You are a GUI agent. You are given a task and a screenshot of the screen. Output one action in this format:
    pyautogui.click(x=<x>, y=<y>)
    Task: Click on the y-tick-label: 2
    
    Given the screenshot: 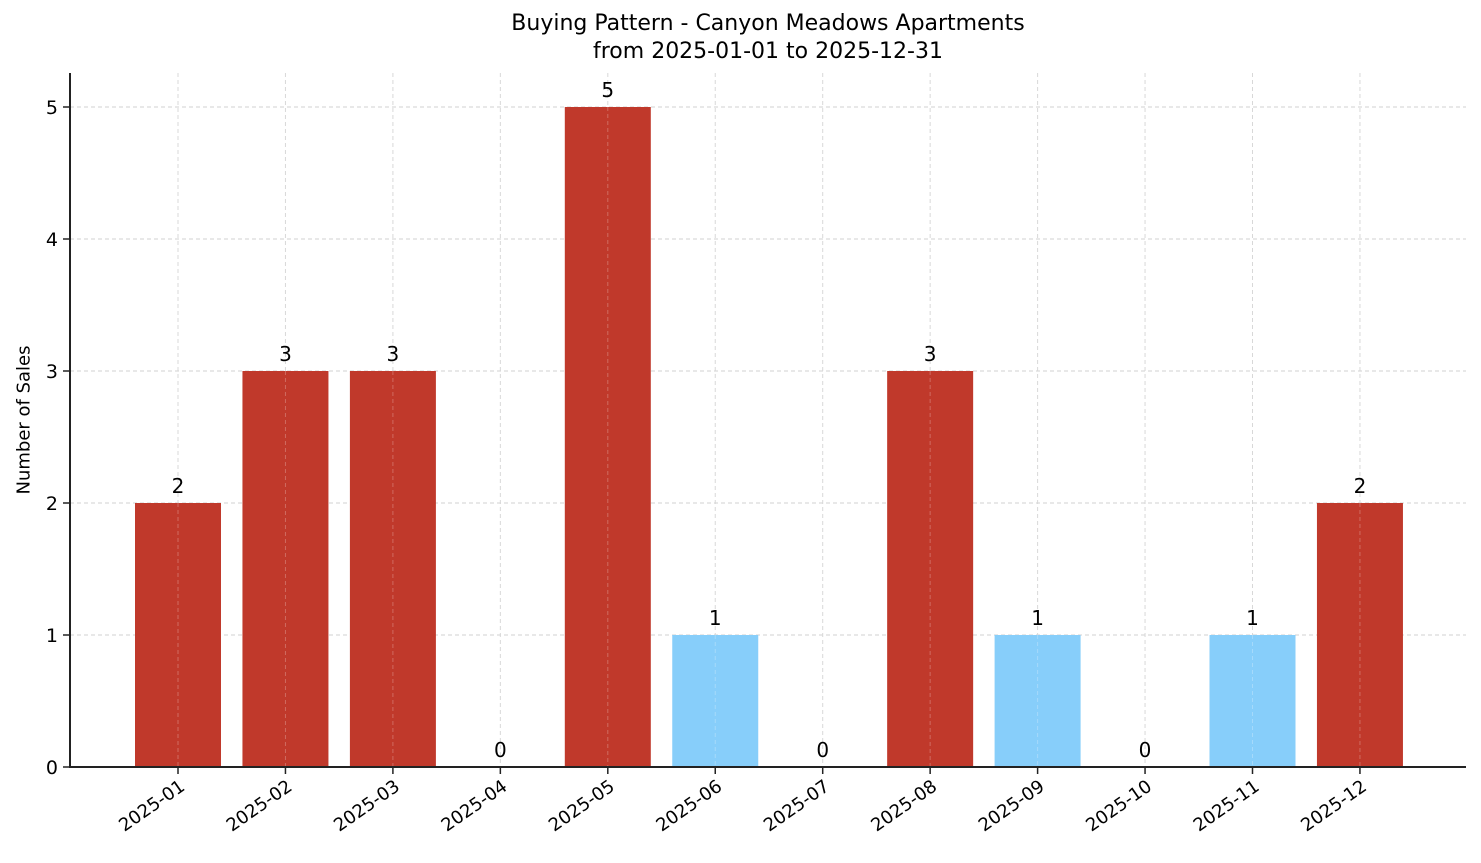 What is the action you would take?
    pyautogui.click(x=52, y=504)
    